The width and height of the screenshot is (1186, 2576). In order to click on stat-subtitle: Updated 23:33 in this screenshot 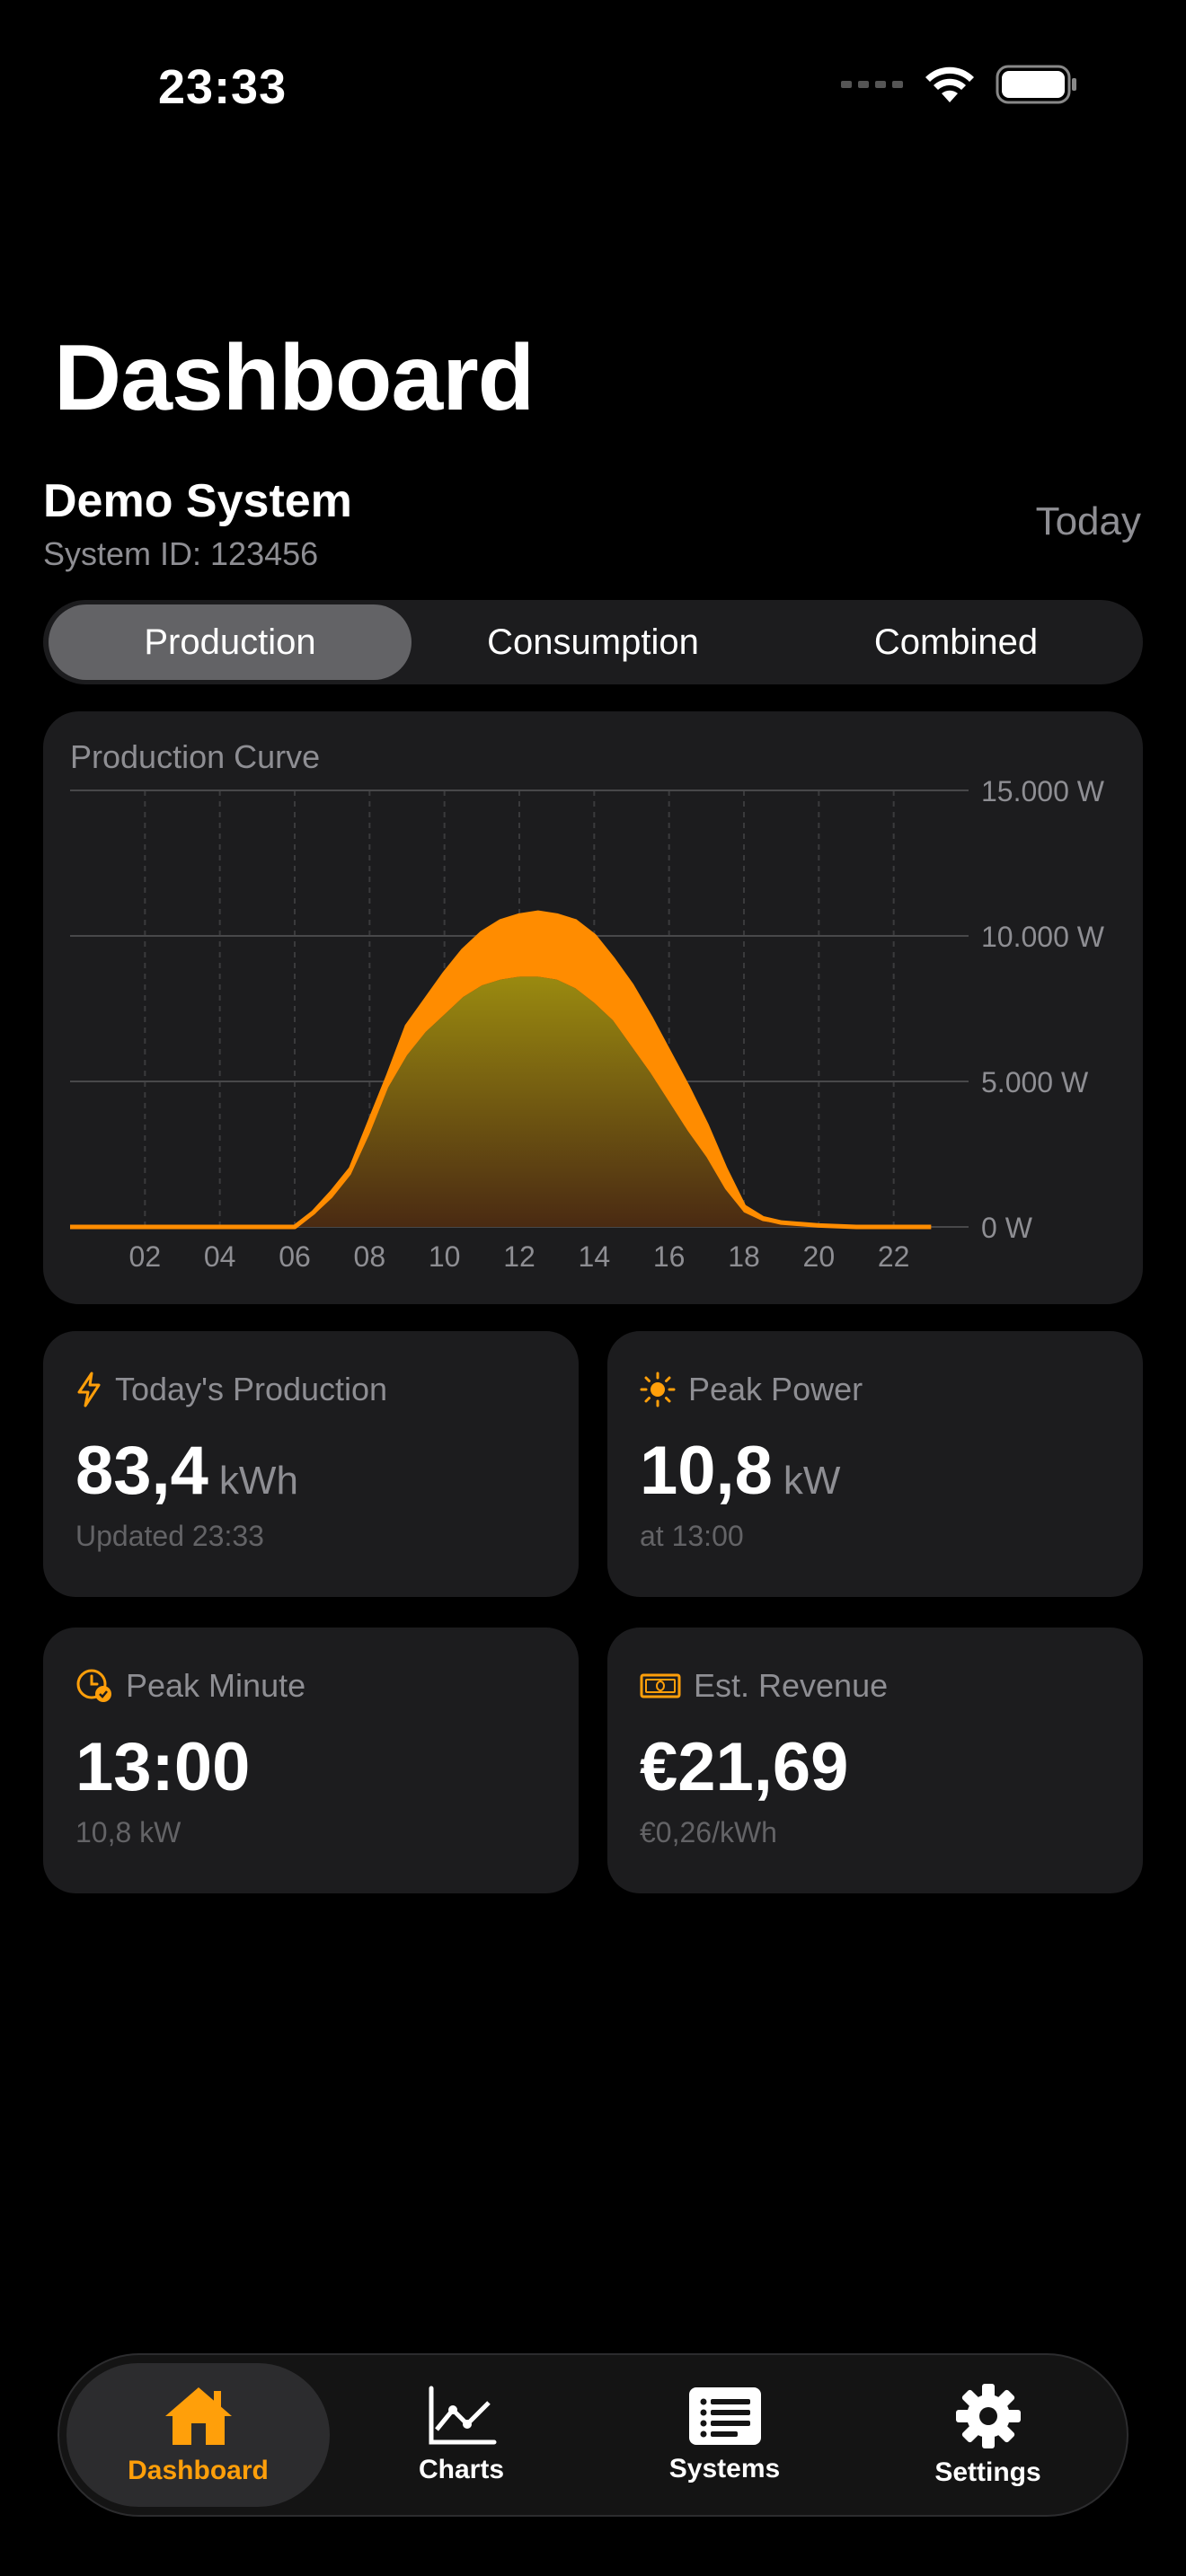, I will do `click(169, 1536)`.